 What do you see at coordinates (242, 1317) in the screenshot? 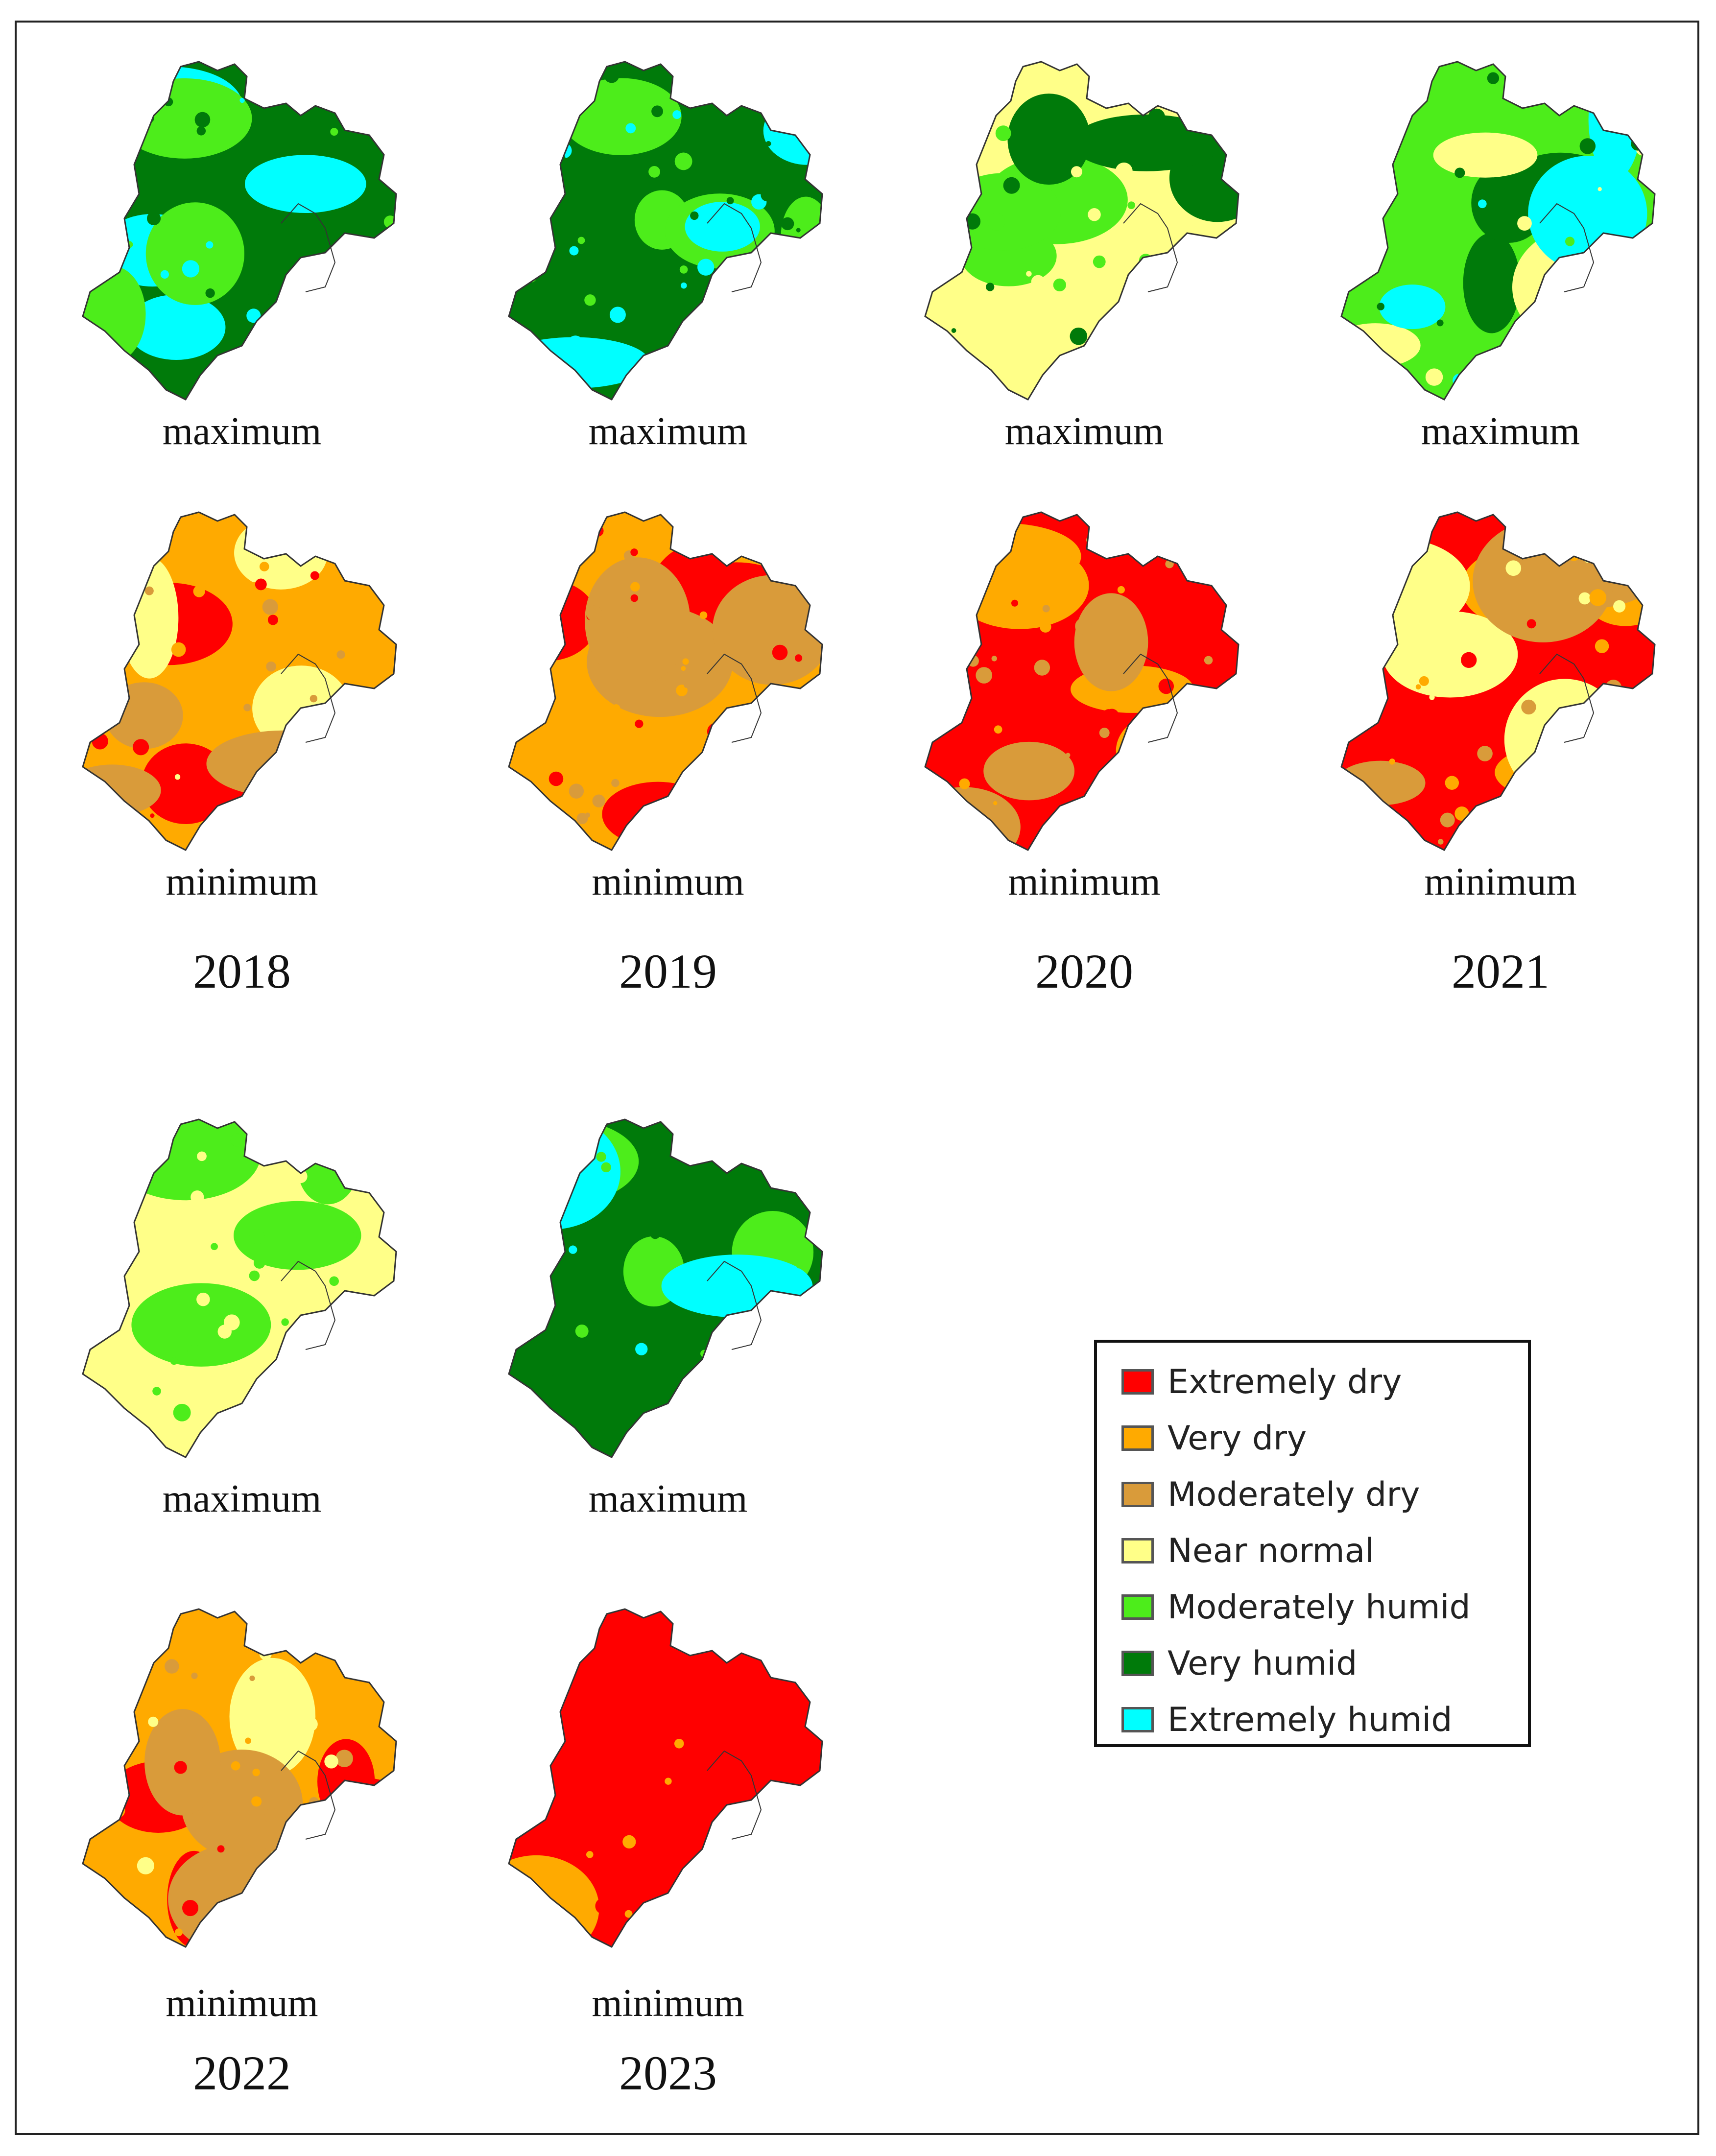
I see `map-panel-2022-max: maximum` at bounding box center [242, 1317].